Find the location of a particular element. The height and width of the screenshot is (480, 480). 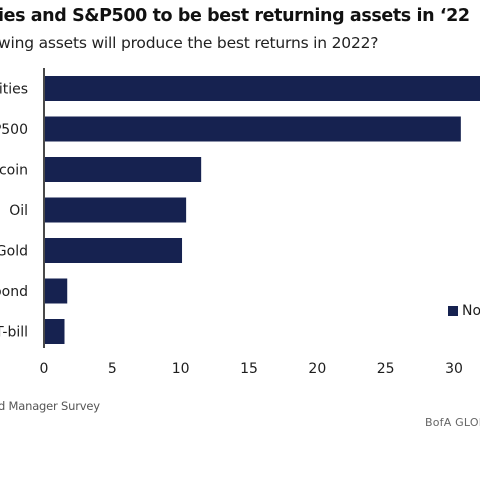

x-tick-label: 25 is located at coordinates (386, 369).